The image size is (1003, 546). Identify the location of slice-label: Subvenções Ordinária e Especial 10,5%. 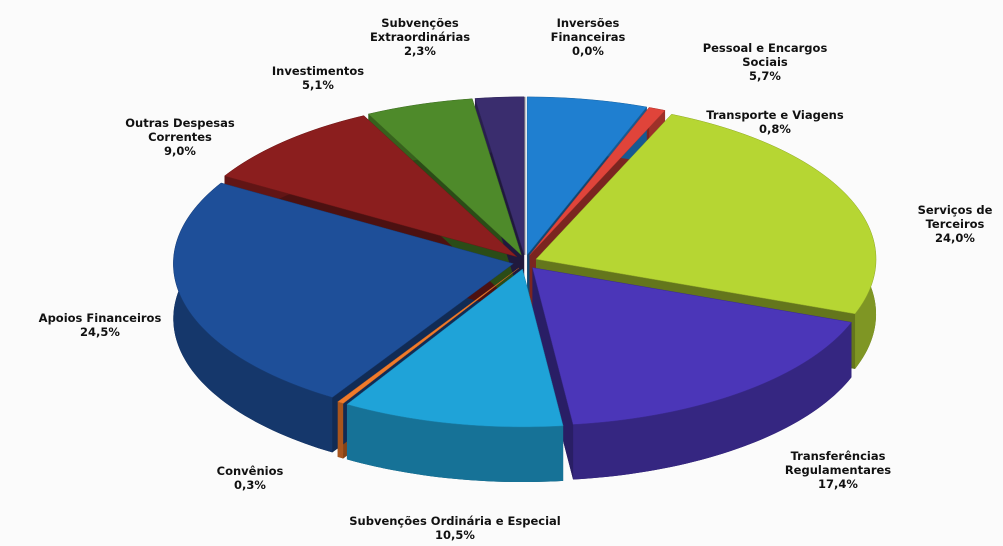
(455, 528).